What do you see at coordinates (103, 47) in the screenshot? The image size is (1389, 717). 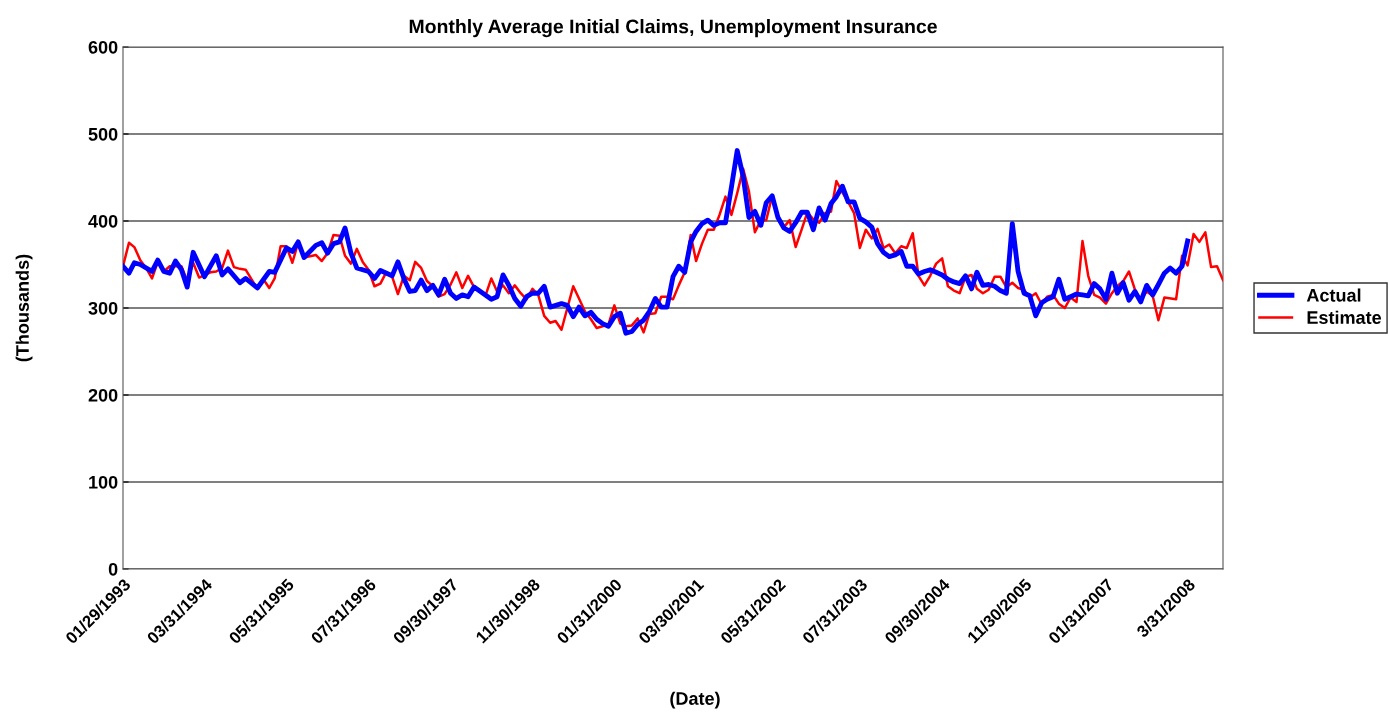 I see `y-tick-label: 600` at bounding box center [103, 47].